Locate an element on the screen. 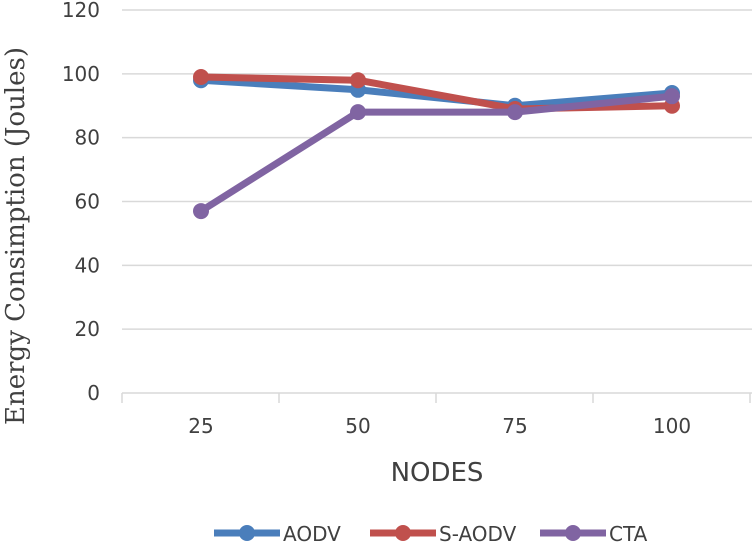 Image resolution: width=752 pixels, height=544 pixels. x-tick-label: 100 is located at coordinates (672, 426).